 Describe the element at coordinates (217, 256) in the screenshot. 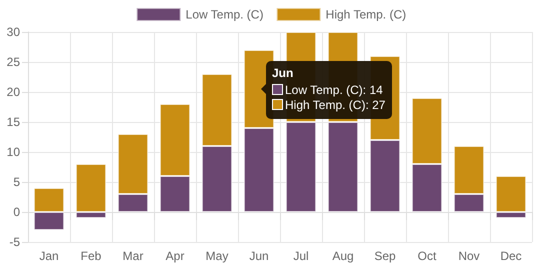

I see `x-tick-label: May` at that location.